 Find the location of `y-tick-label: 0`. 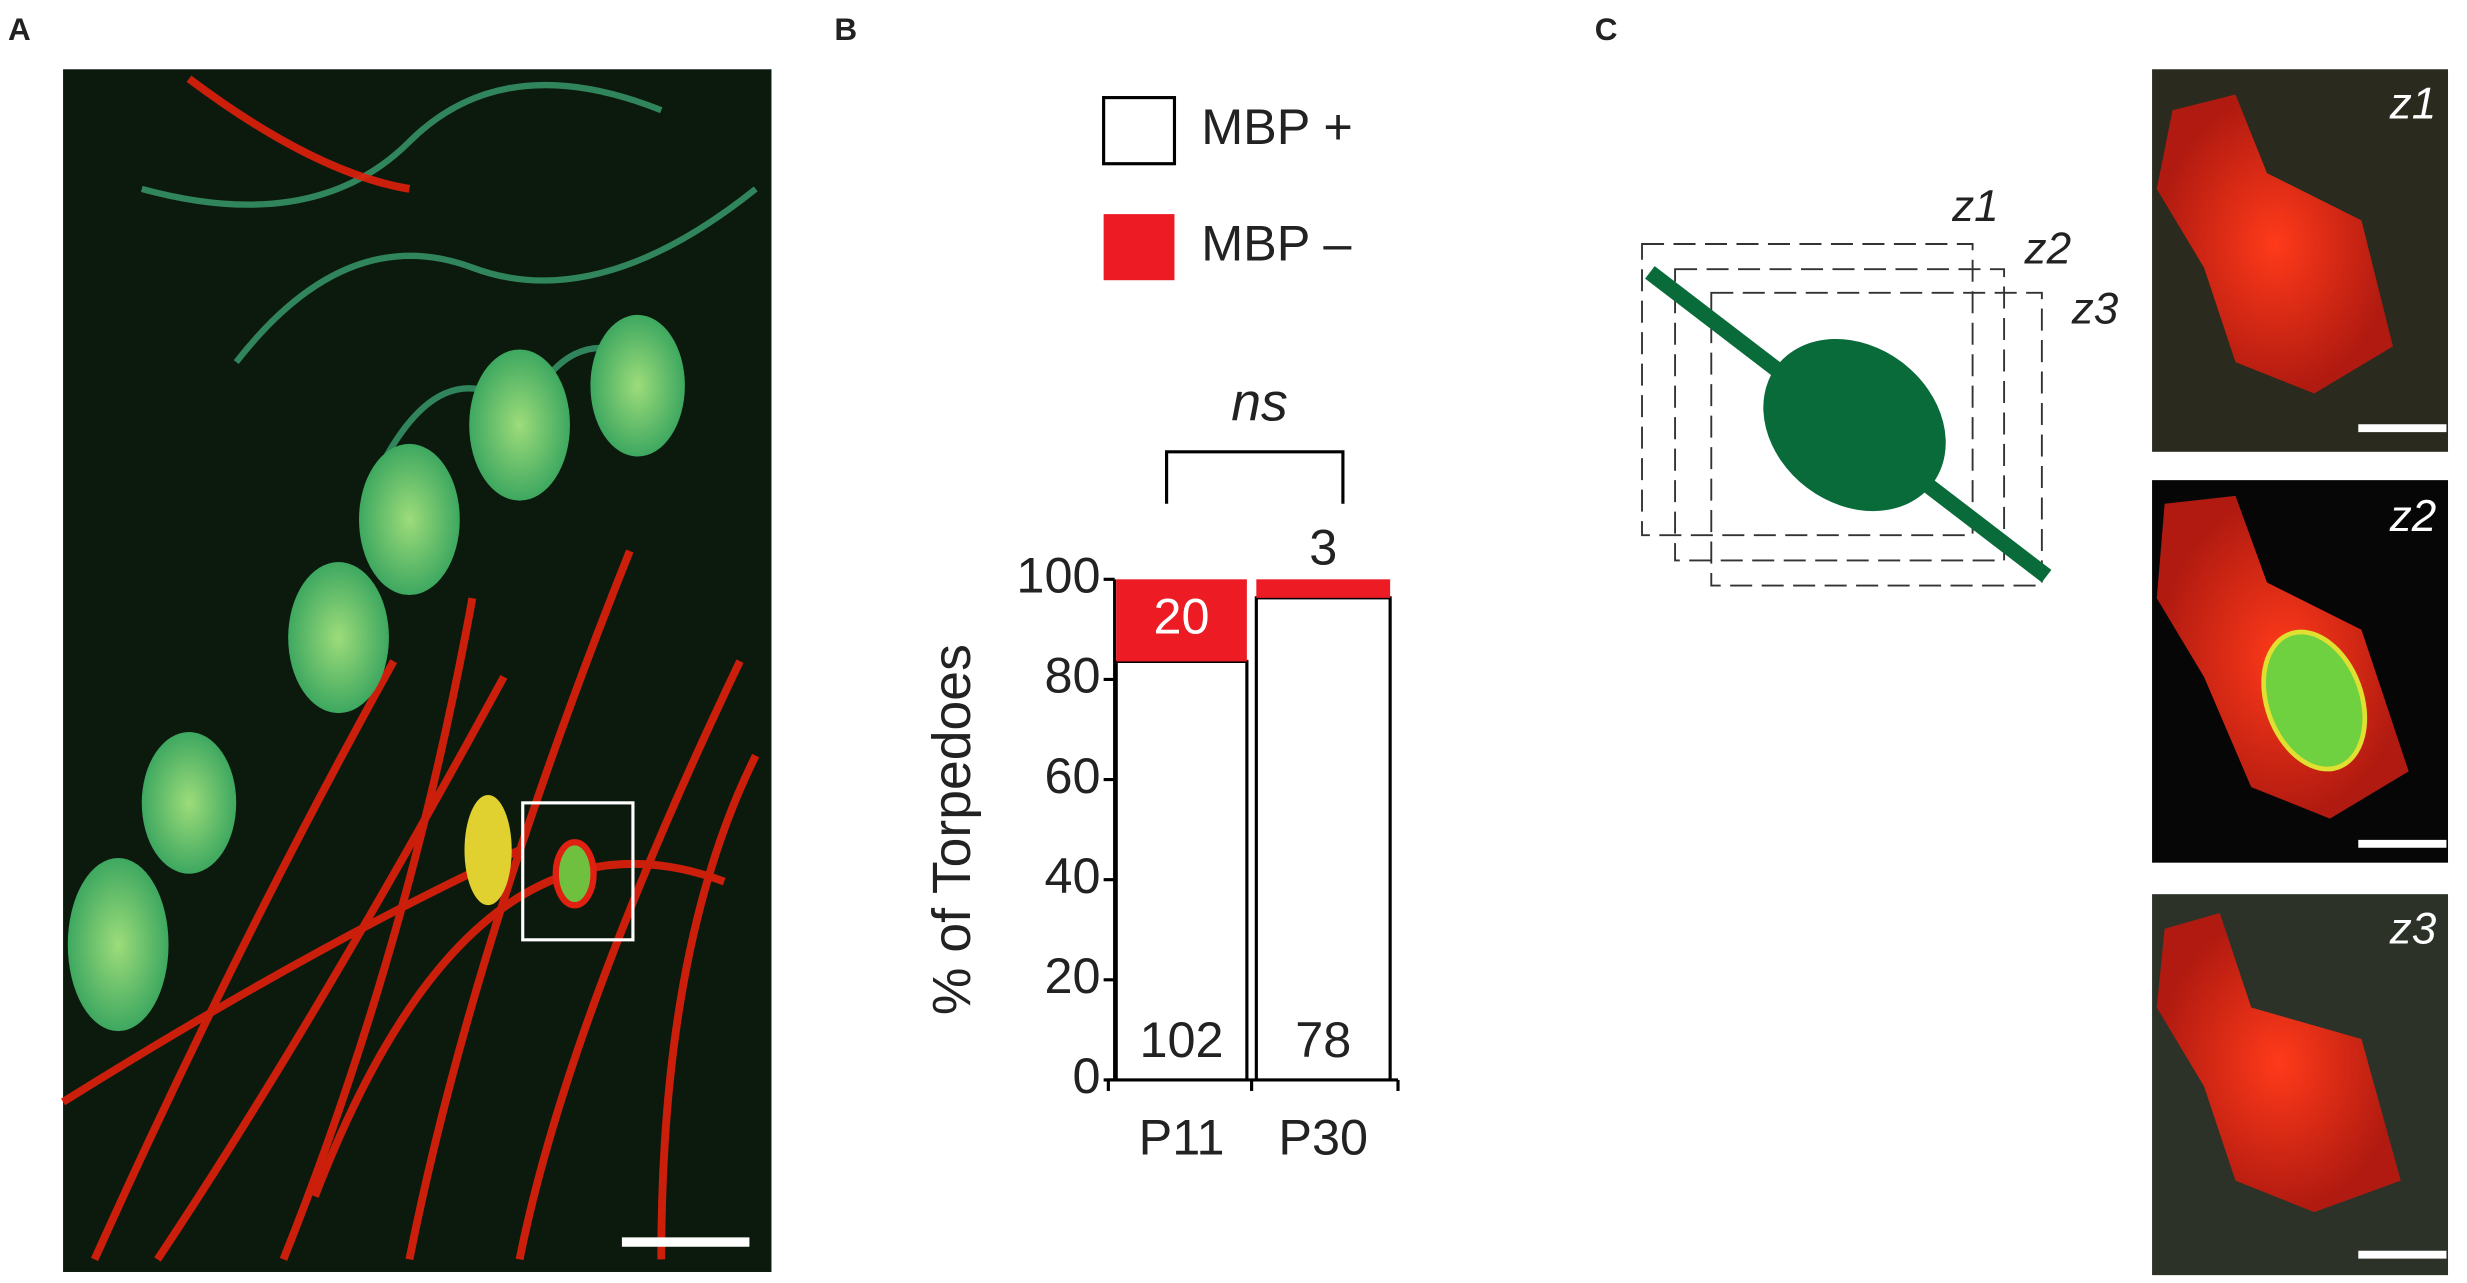

y-tick-label: 0 is located at coordinates (1086, 1075).